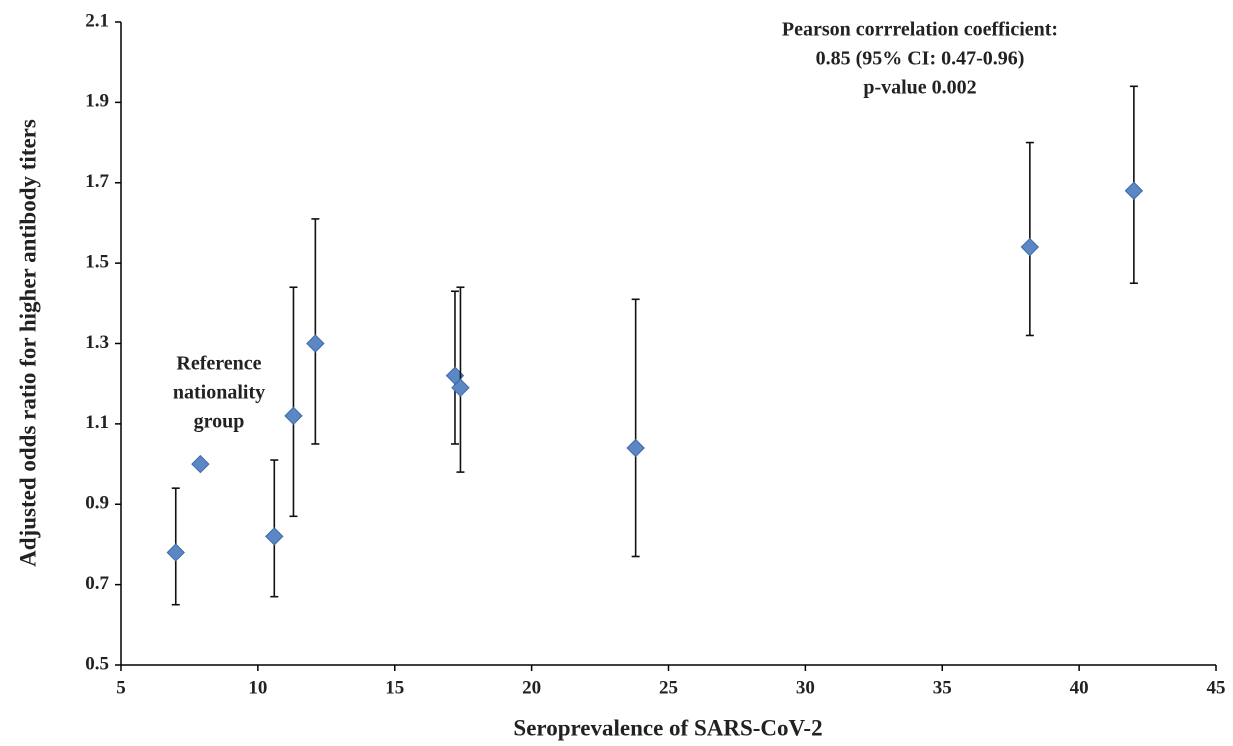 This screenshot has height=746, width=1233. Describe the element at coordinates (942, 687) in the screenshot. I see `x-tick-label: 35` at that location.